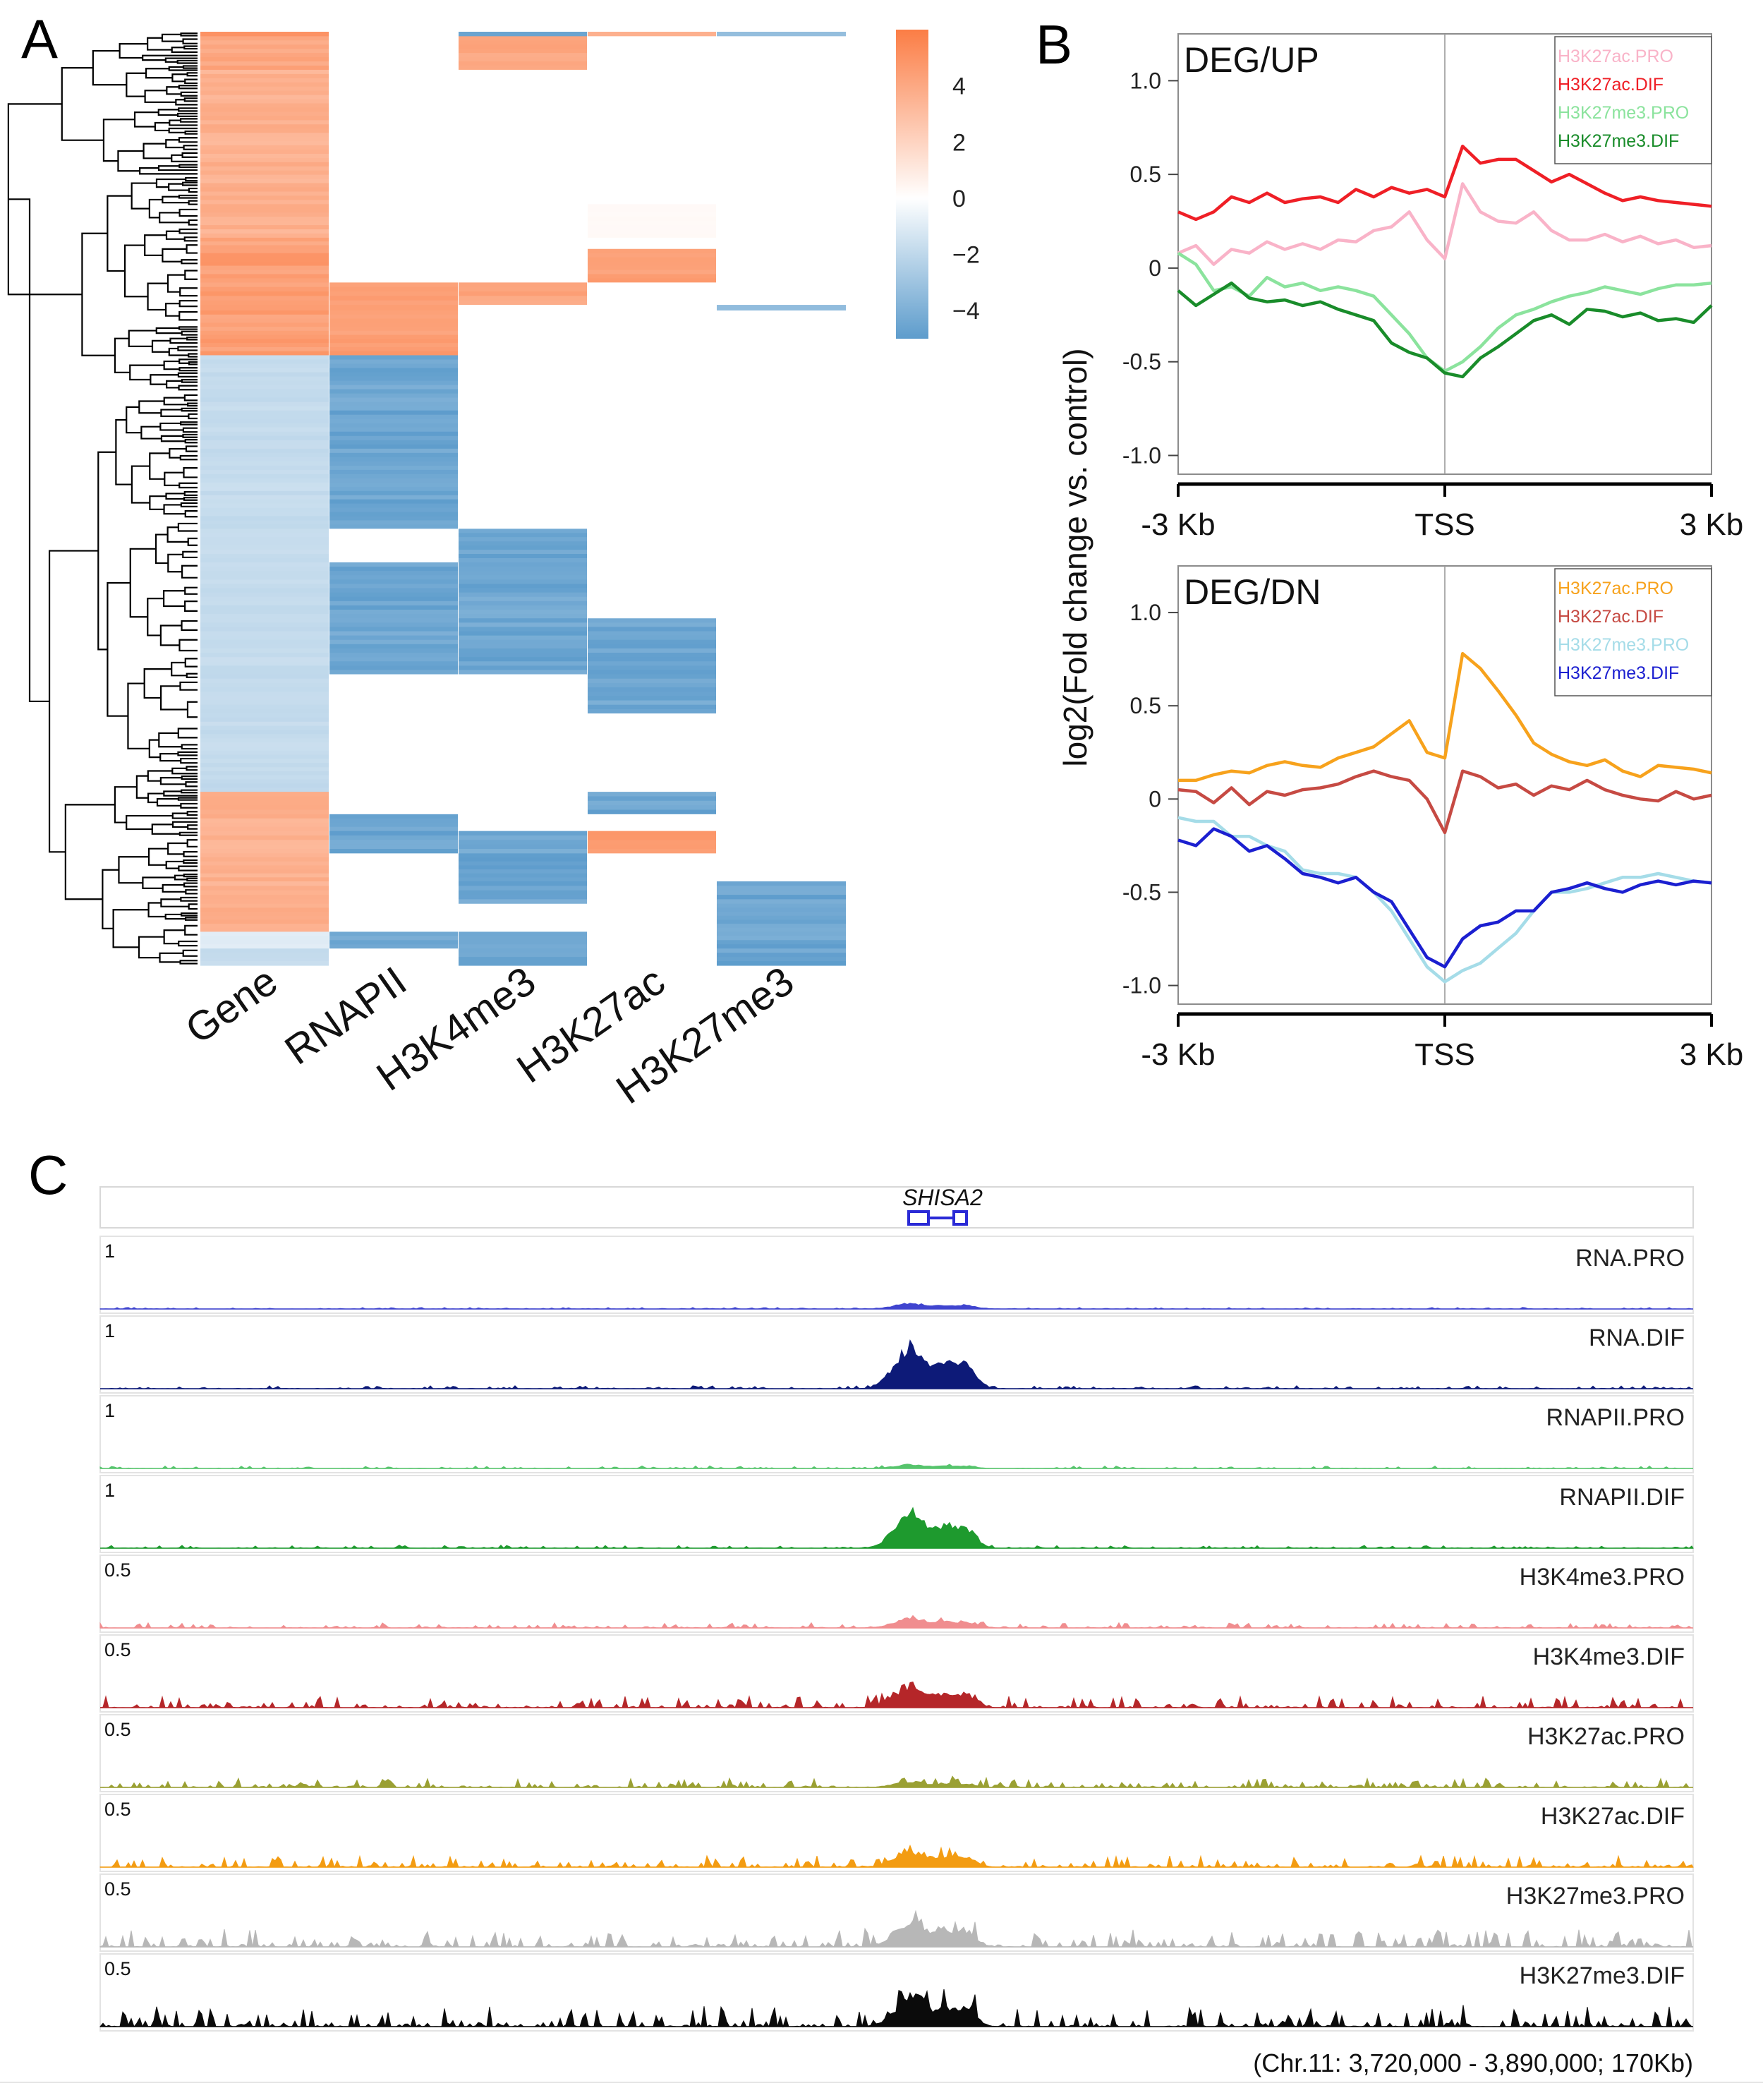 This screenshot has width=1763, height=2100. I want to click on x-tick-label: TSS, so click(1444, 524).